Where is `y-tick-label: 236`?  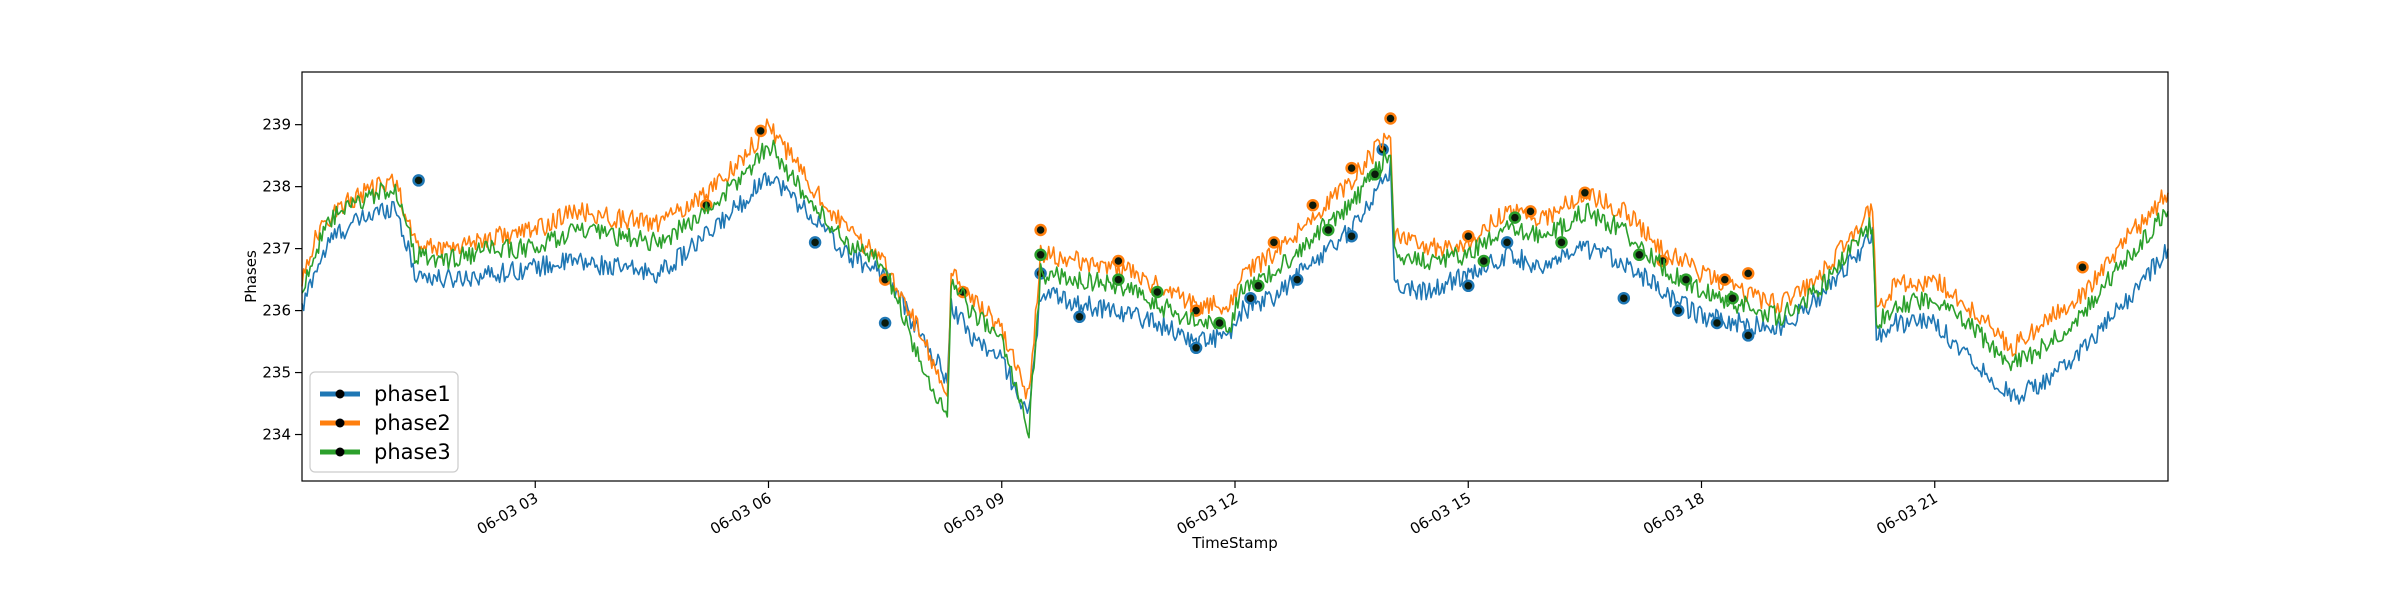 y-tick-label: 236 is located at coordinates (276, 311).